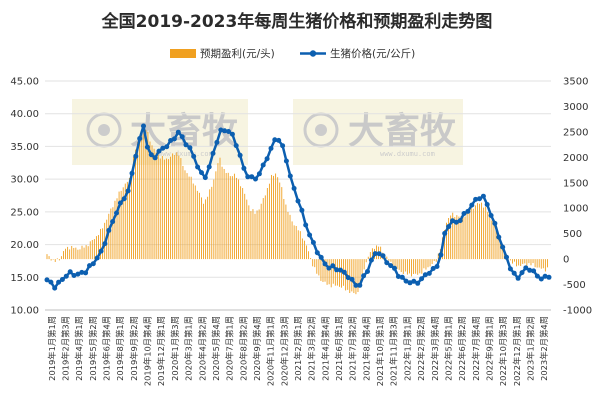 This screenshot has height=413, width=594. Describe the element at coordinates (298, 348) in the screenshot. I see `x-axis-tick: 2021年2月第1周` at that location.